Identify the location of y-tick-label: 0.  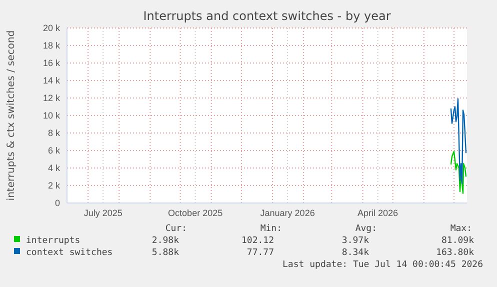
(57, 203).